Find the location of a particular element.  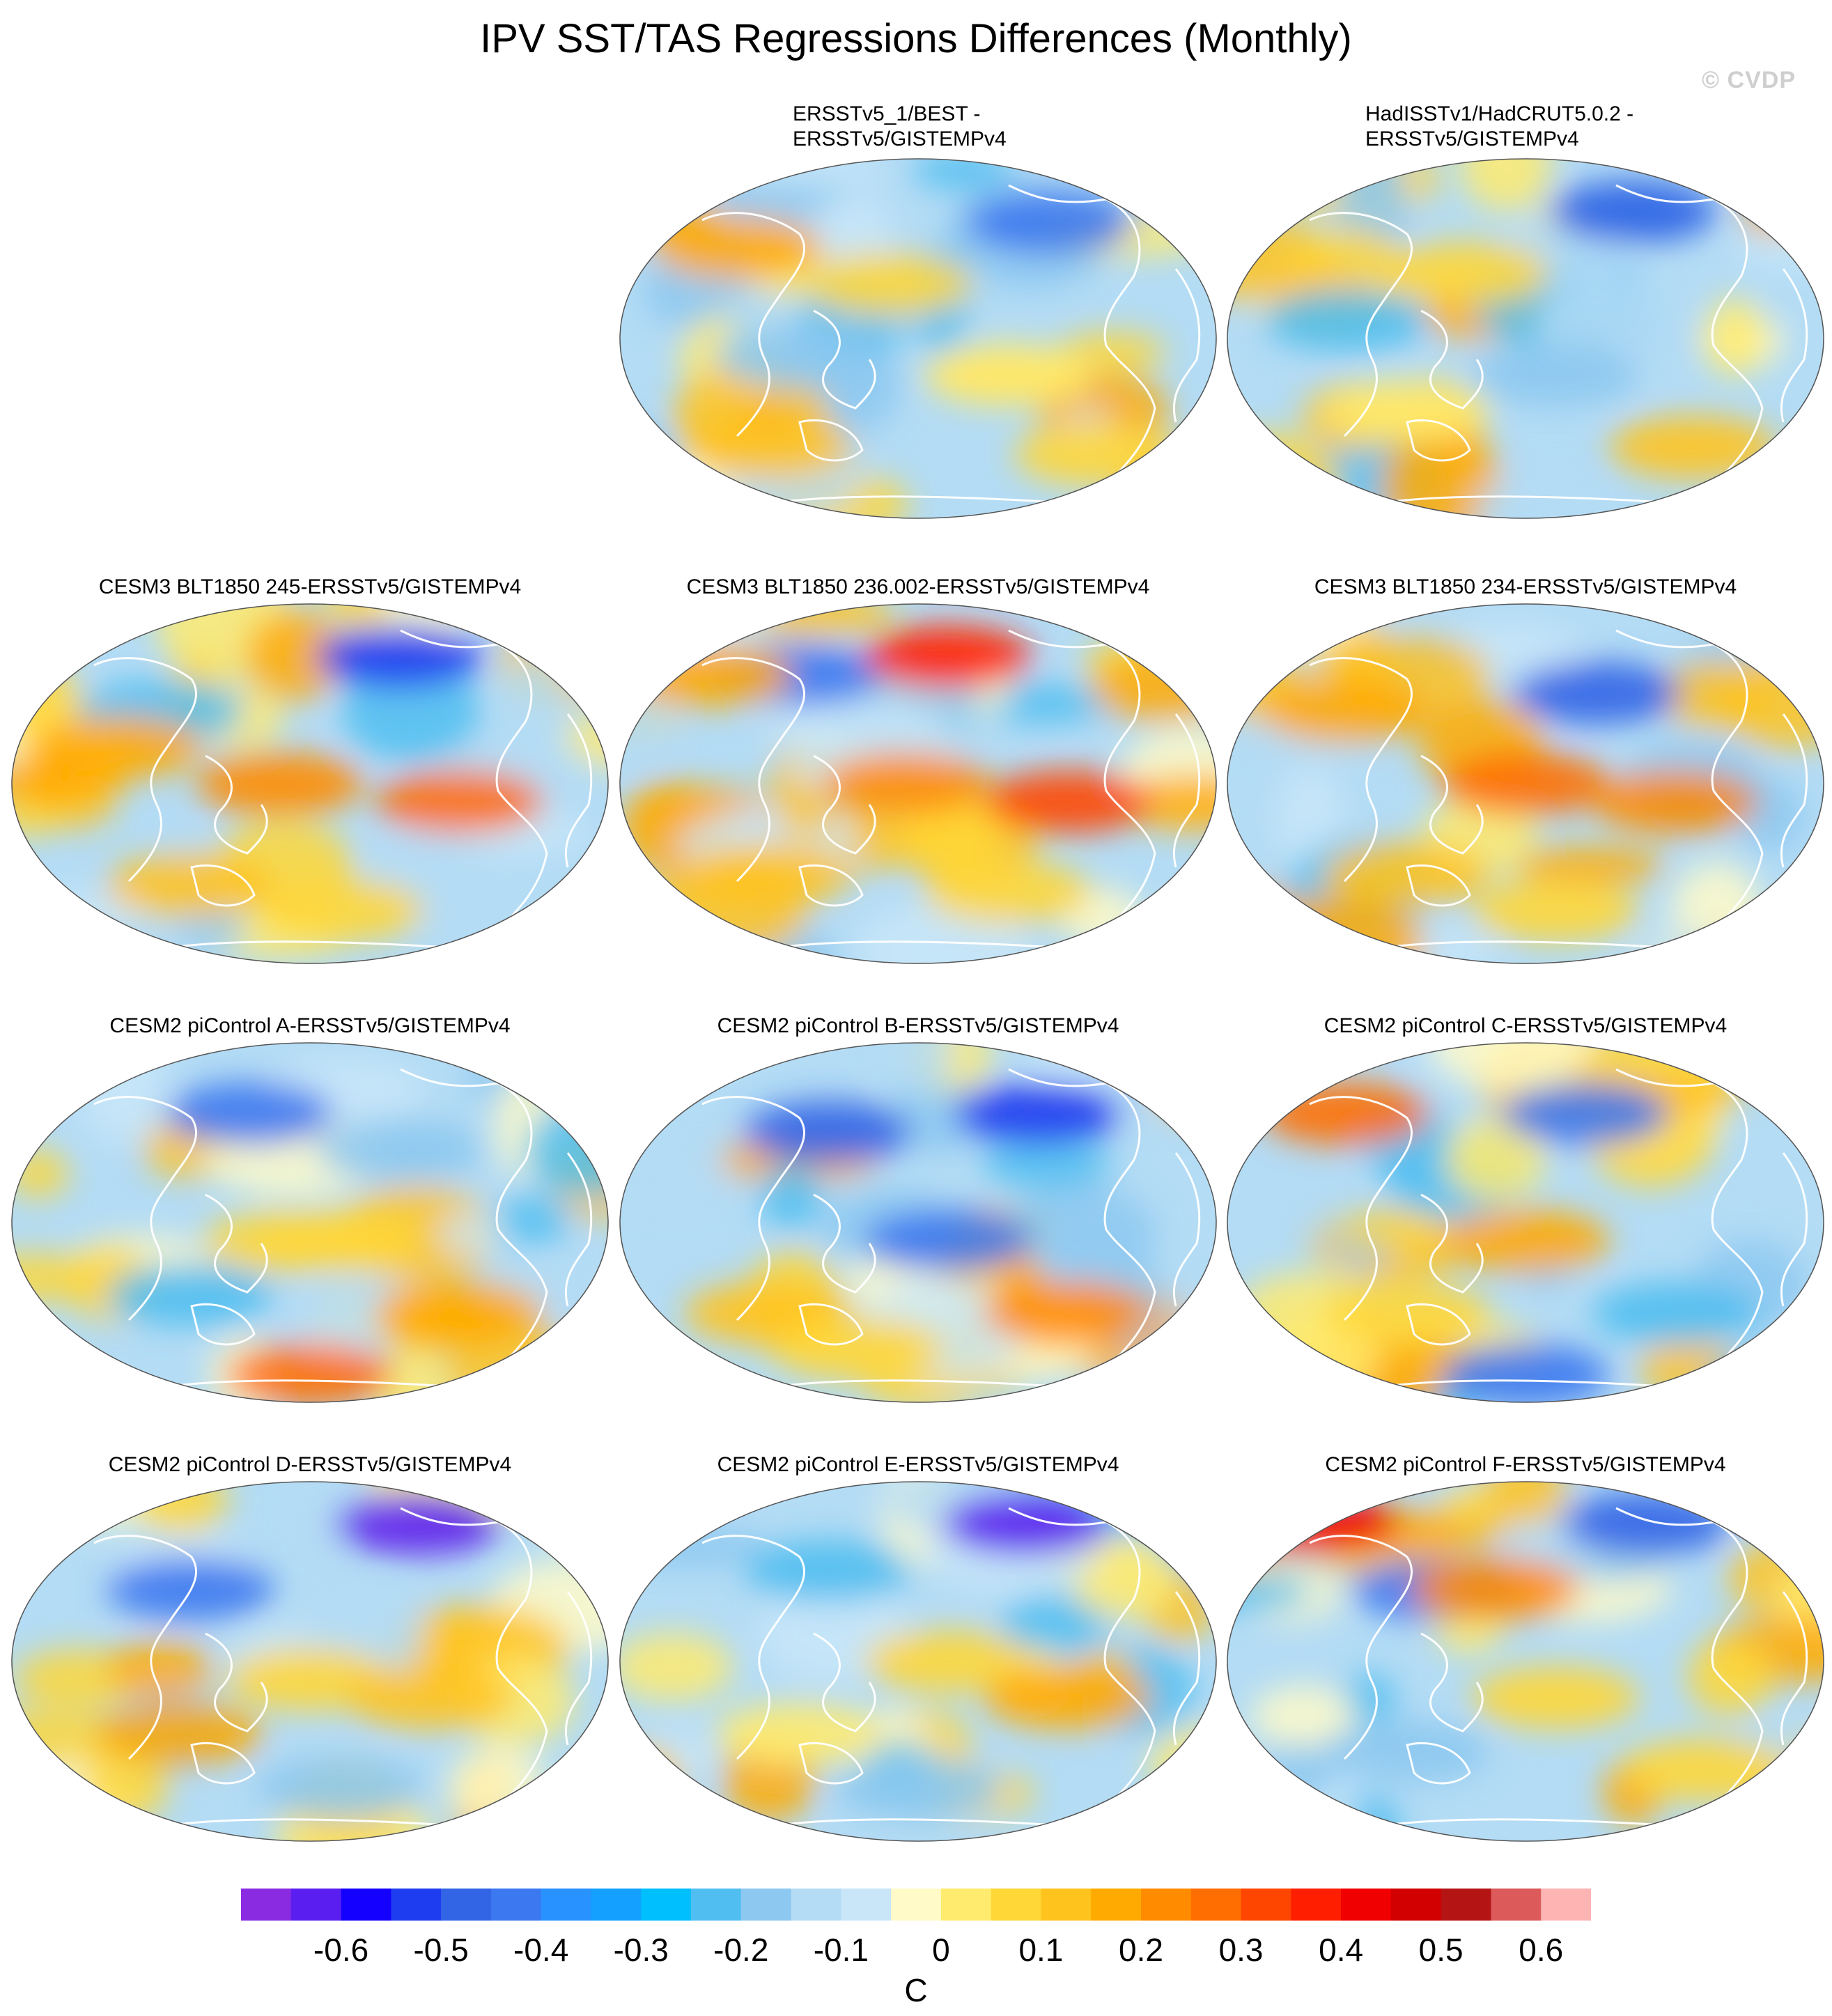

panel-title: ERSSTv5_1/BEST - ERSSTv5/GISTEMPv4 is located at coordinates (1002, 127).